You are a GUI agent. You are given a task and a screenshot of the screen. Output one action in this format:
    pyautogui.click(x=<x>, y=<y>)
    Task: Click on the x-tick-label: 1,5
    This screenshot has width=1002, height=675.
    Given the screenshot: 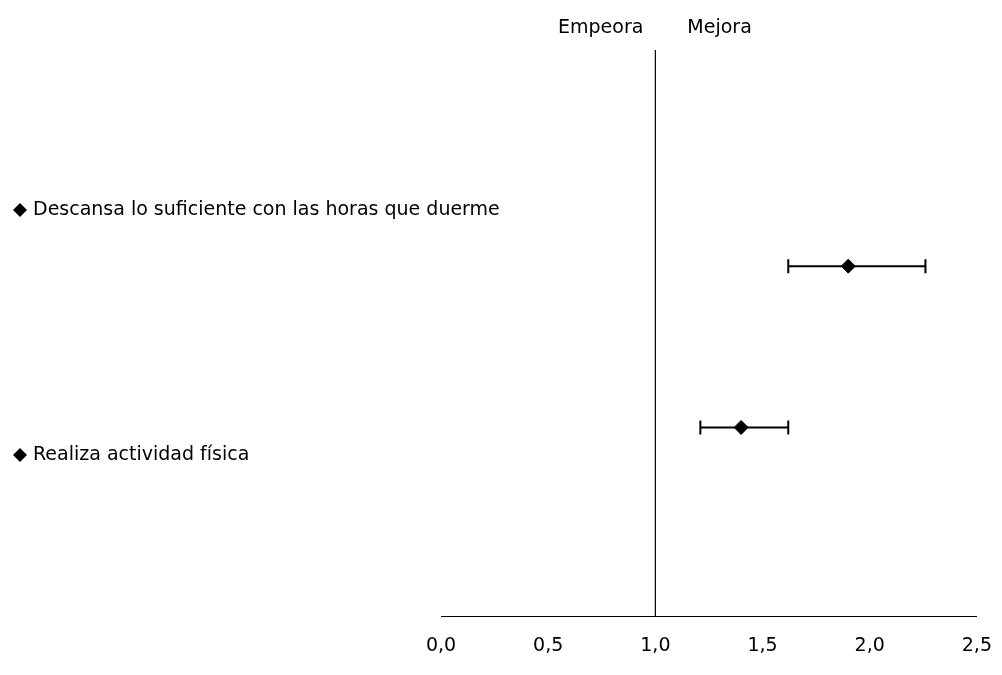 What is the action you would take?
    pyautogui.click(x=762, y=643)
    